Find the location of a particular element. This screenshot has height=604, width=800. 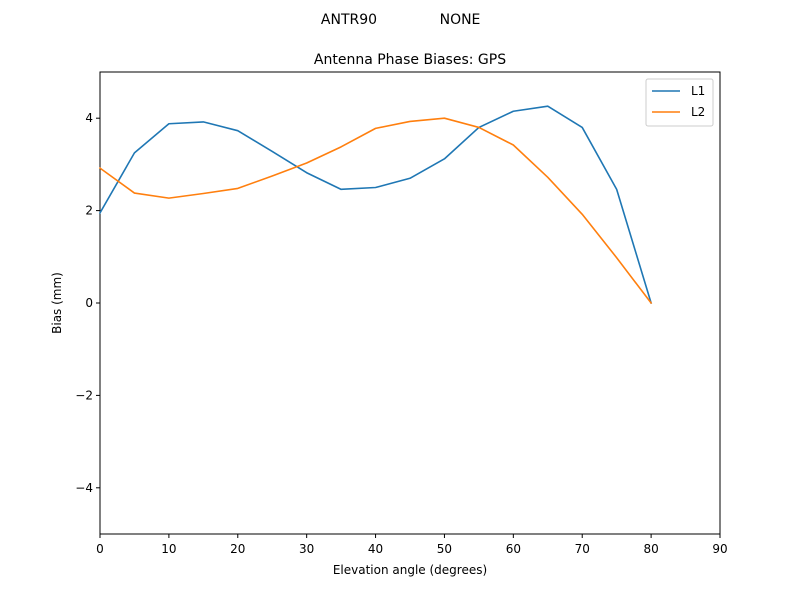

x-tick-label: 10 is located at coordinates (168, 549).